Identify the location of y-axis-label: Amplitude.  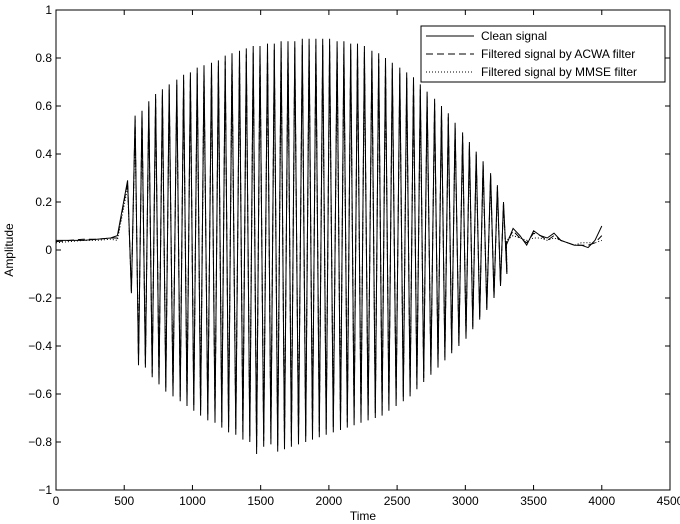
(9, 250).